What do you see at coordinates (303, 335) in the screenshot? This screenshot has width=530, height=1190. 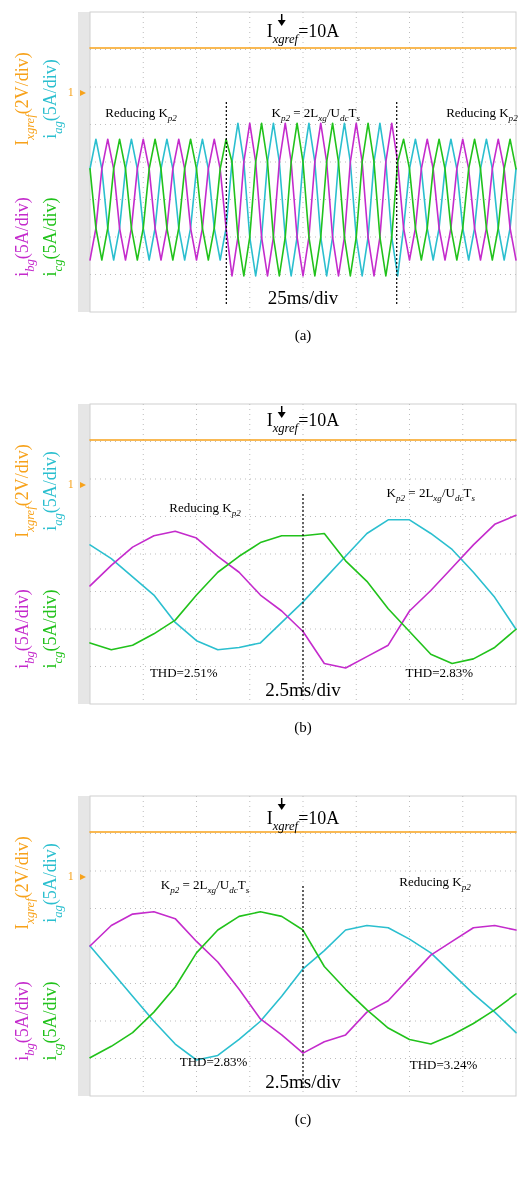 I see `text: (a)` at bounding box center [303, 335].